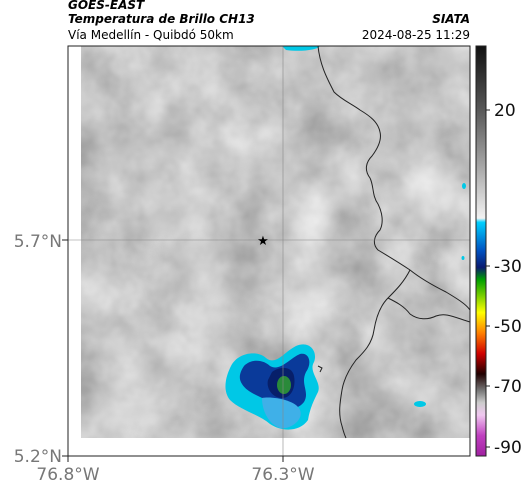  What do you see at coordinates (38, 242) in the screenshot?
I see `y-tick-label: 5.7°N` at bounding box center [38, 242].